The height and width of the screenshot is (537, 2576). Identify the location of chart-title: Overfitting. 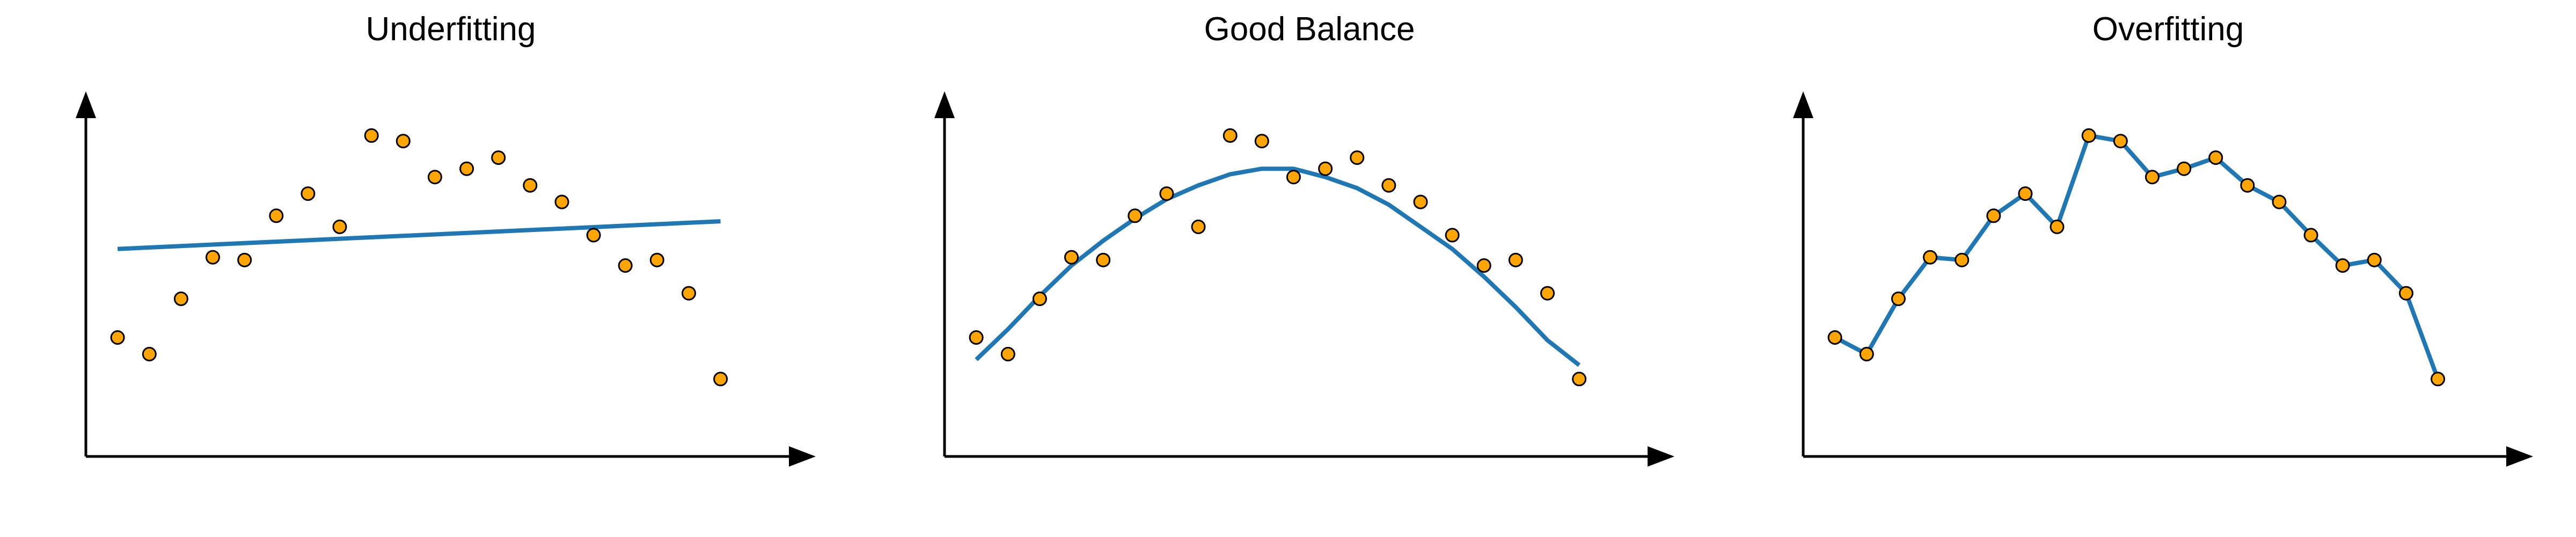
(2168, 30).